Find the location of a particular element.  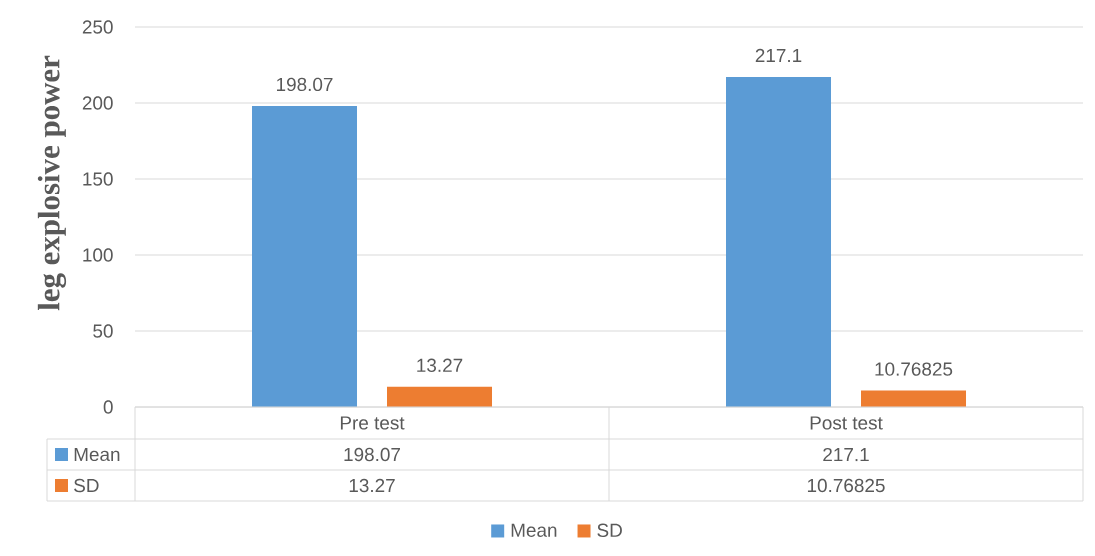

annotation: 217.1 is located at coordinates (778, 55).